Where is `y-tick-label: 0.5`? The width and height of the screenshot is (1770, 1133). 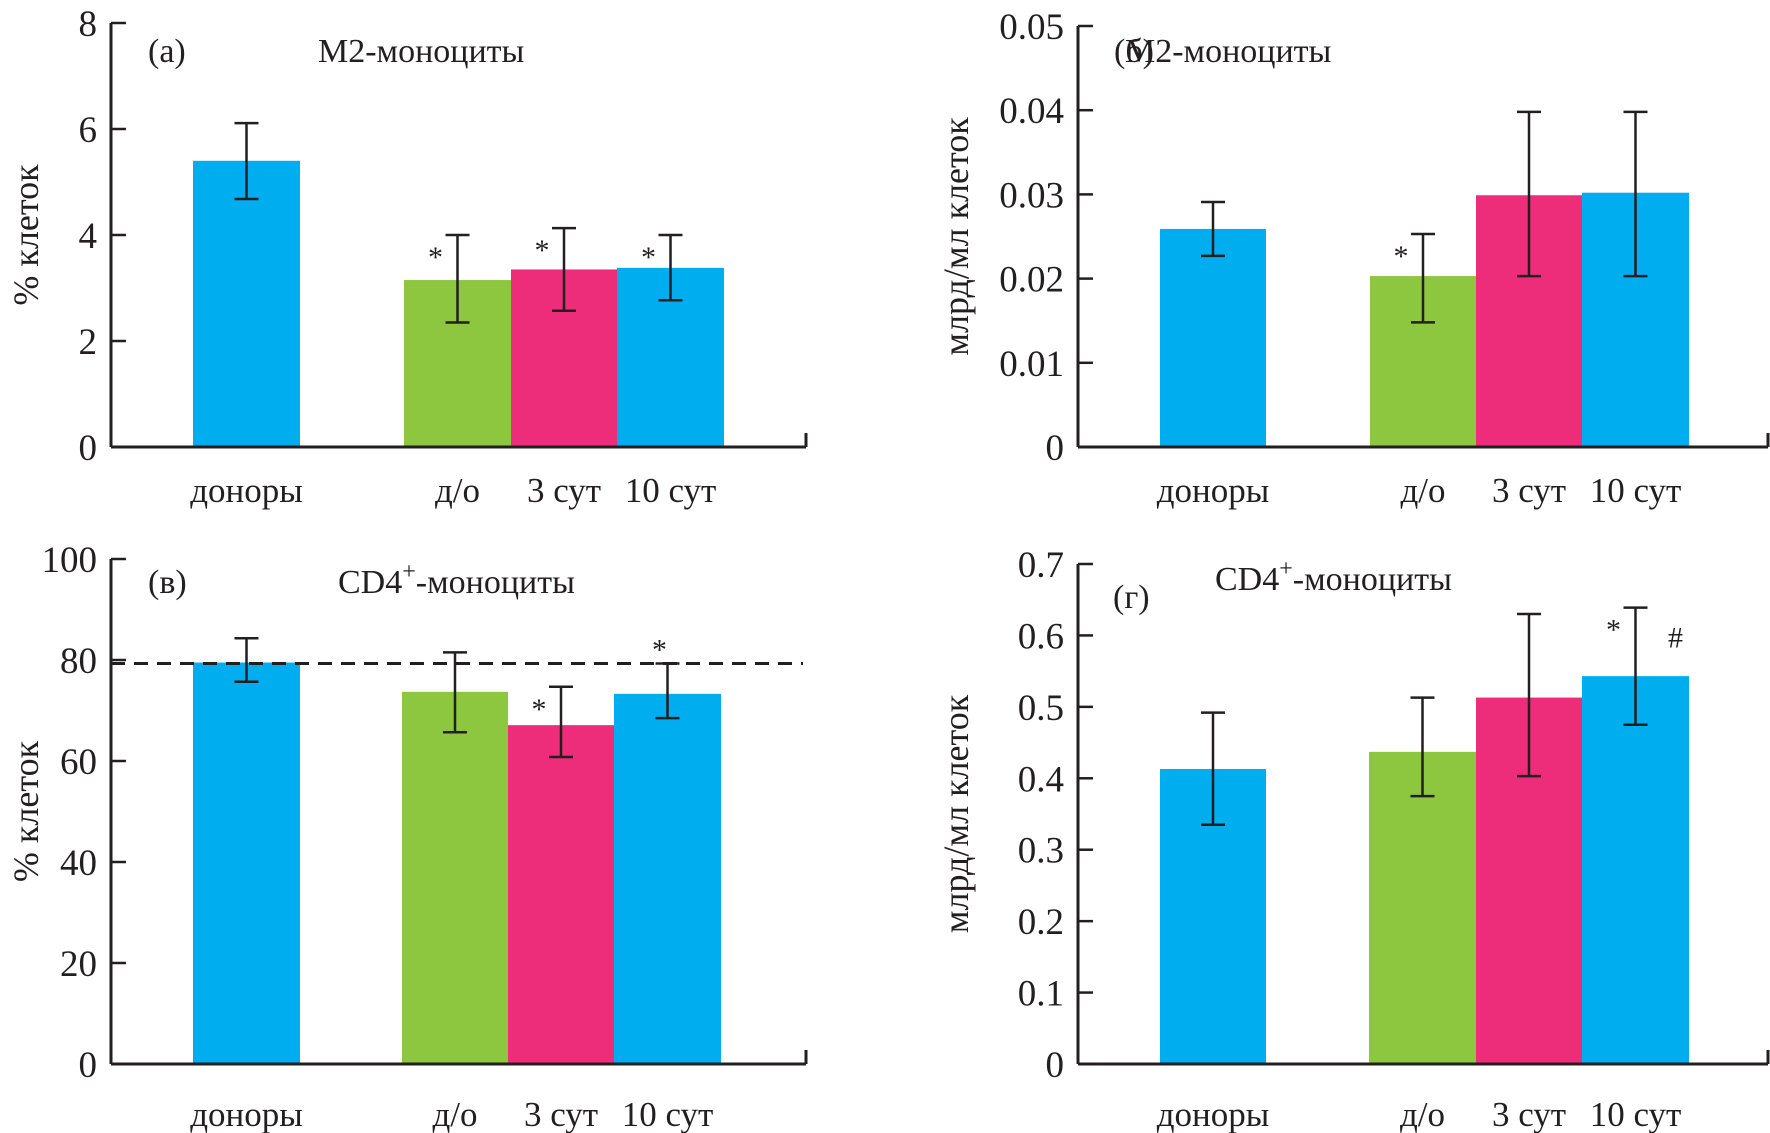
y-tick-label: 0.5 is located at coordinates (1041, 708).